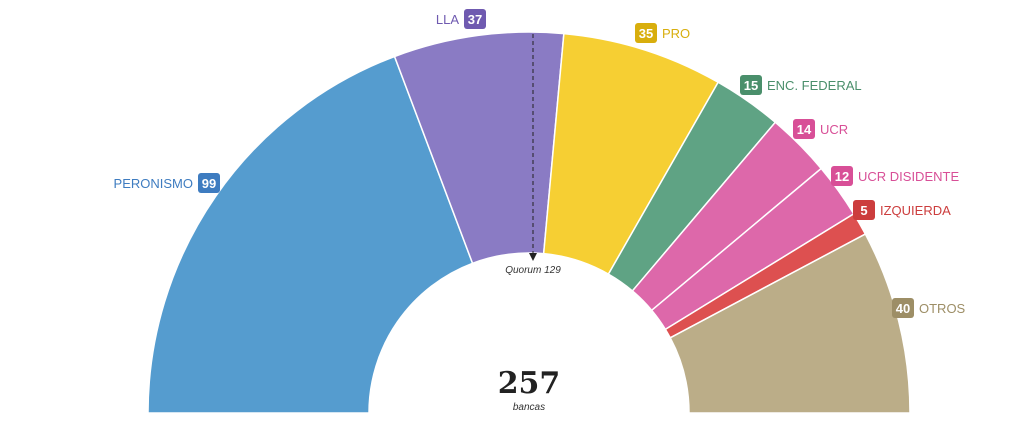  I want to click on seat-count-pro: 35, so click(646, 33).